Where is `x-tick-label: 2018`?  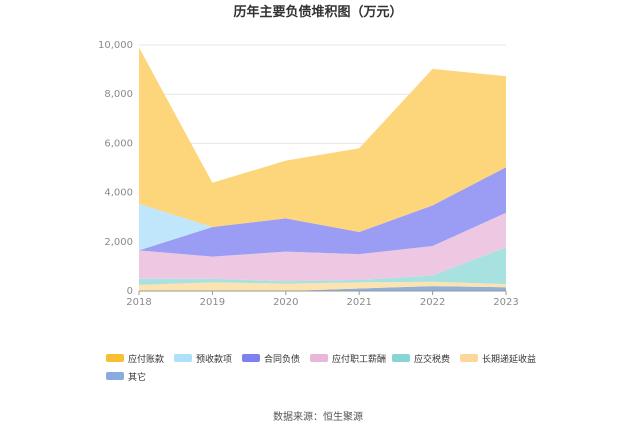
x-tick-label: 2018 is located at coordinates (138, 302).